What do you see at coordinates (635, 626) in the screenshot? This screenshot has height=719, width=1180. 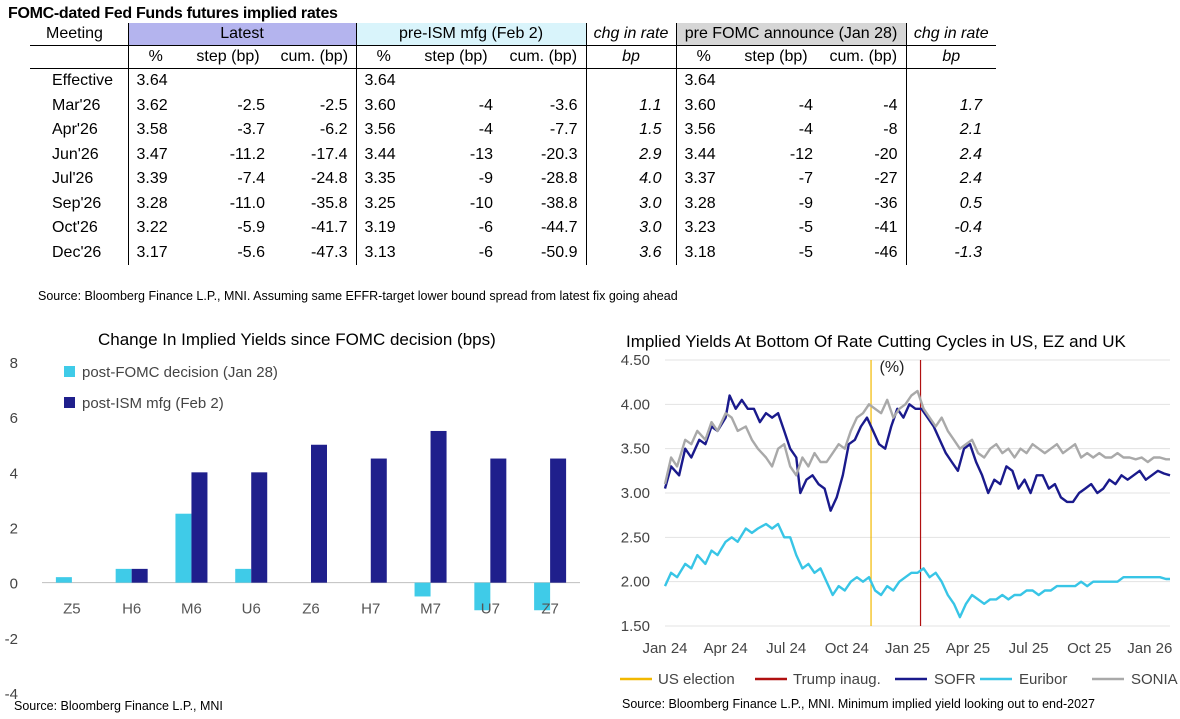 I see `y-tick-label: 1.50` at bounding box center [635, 626].